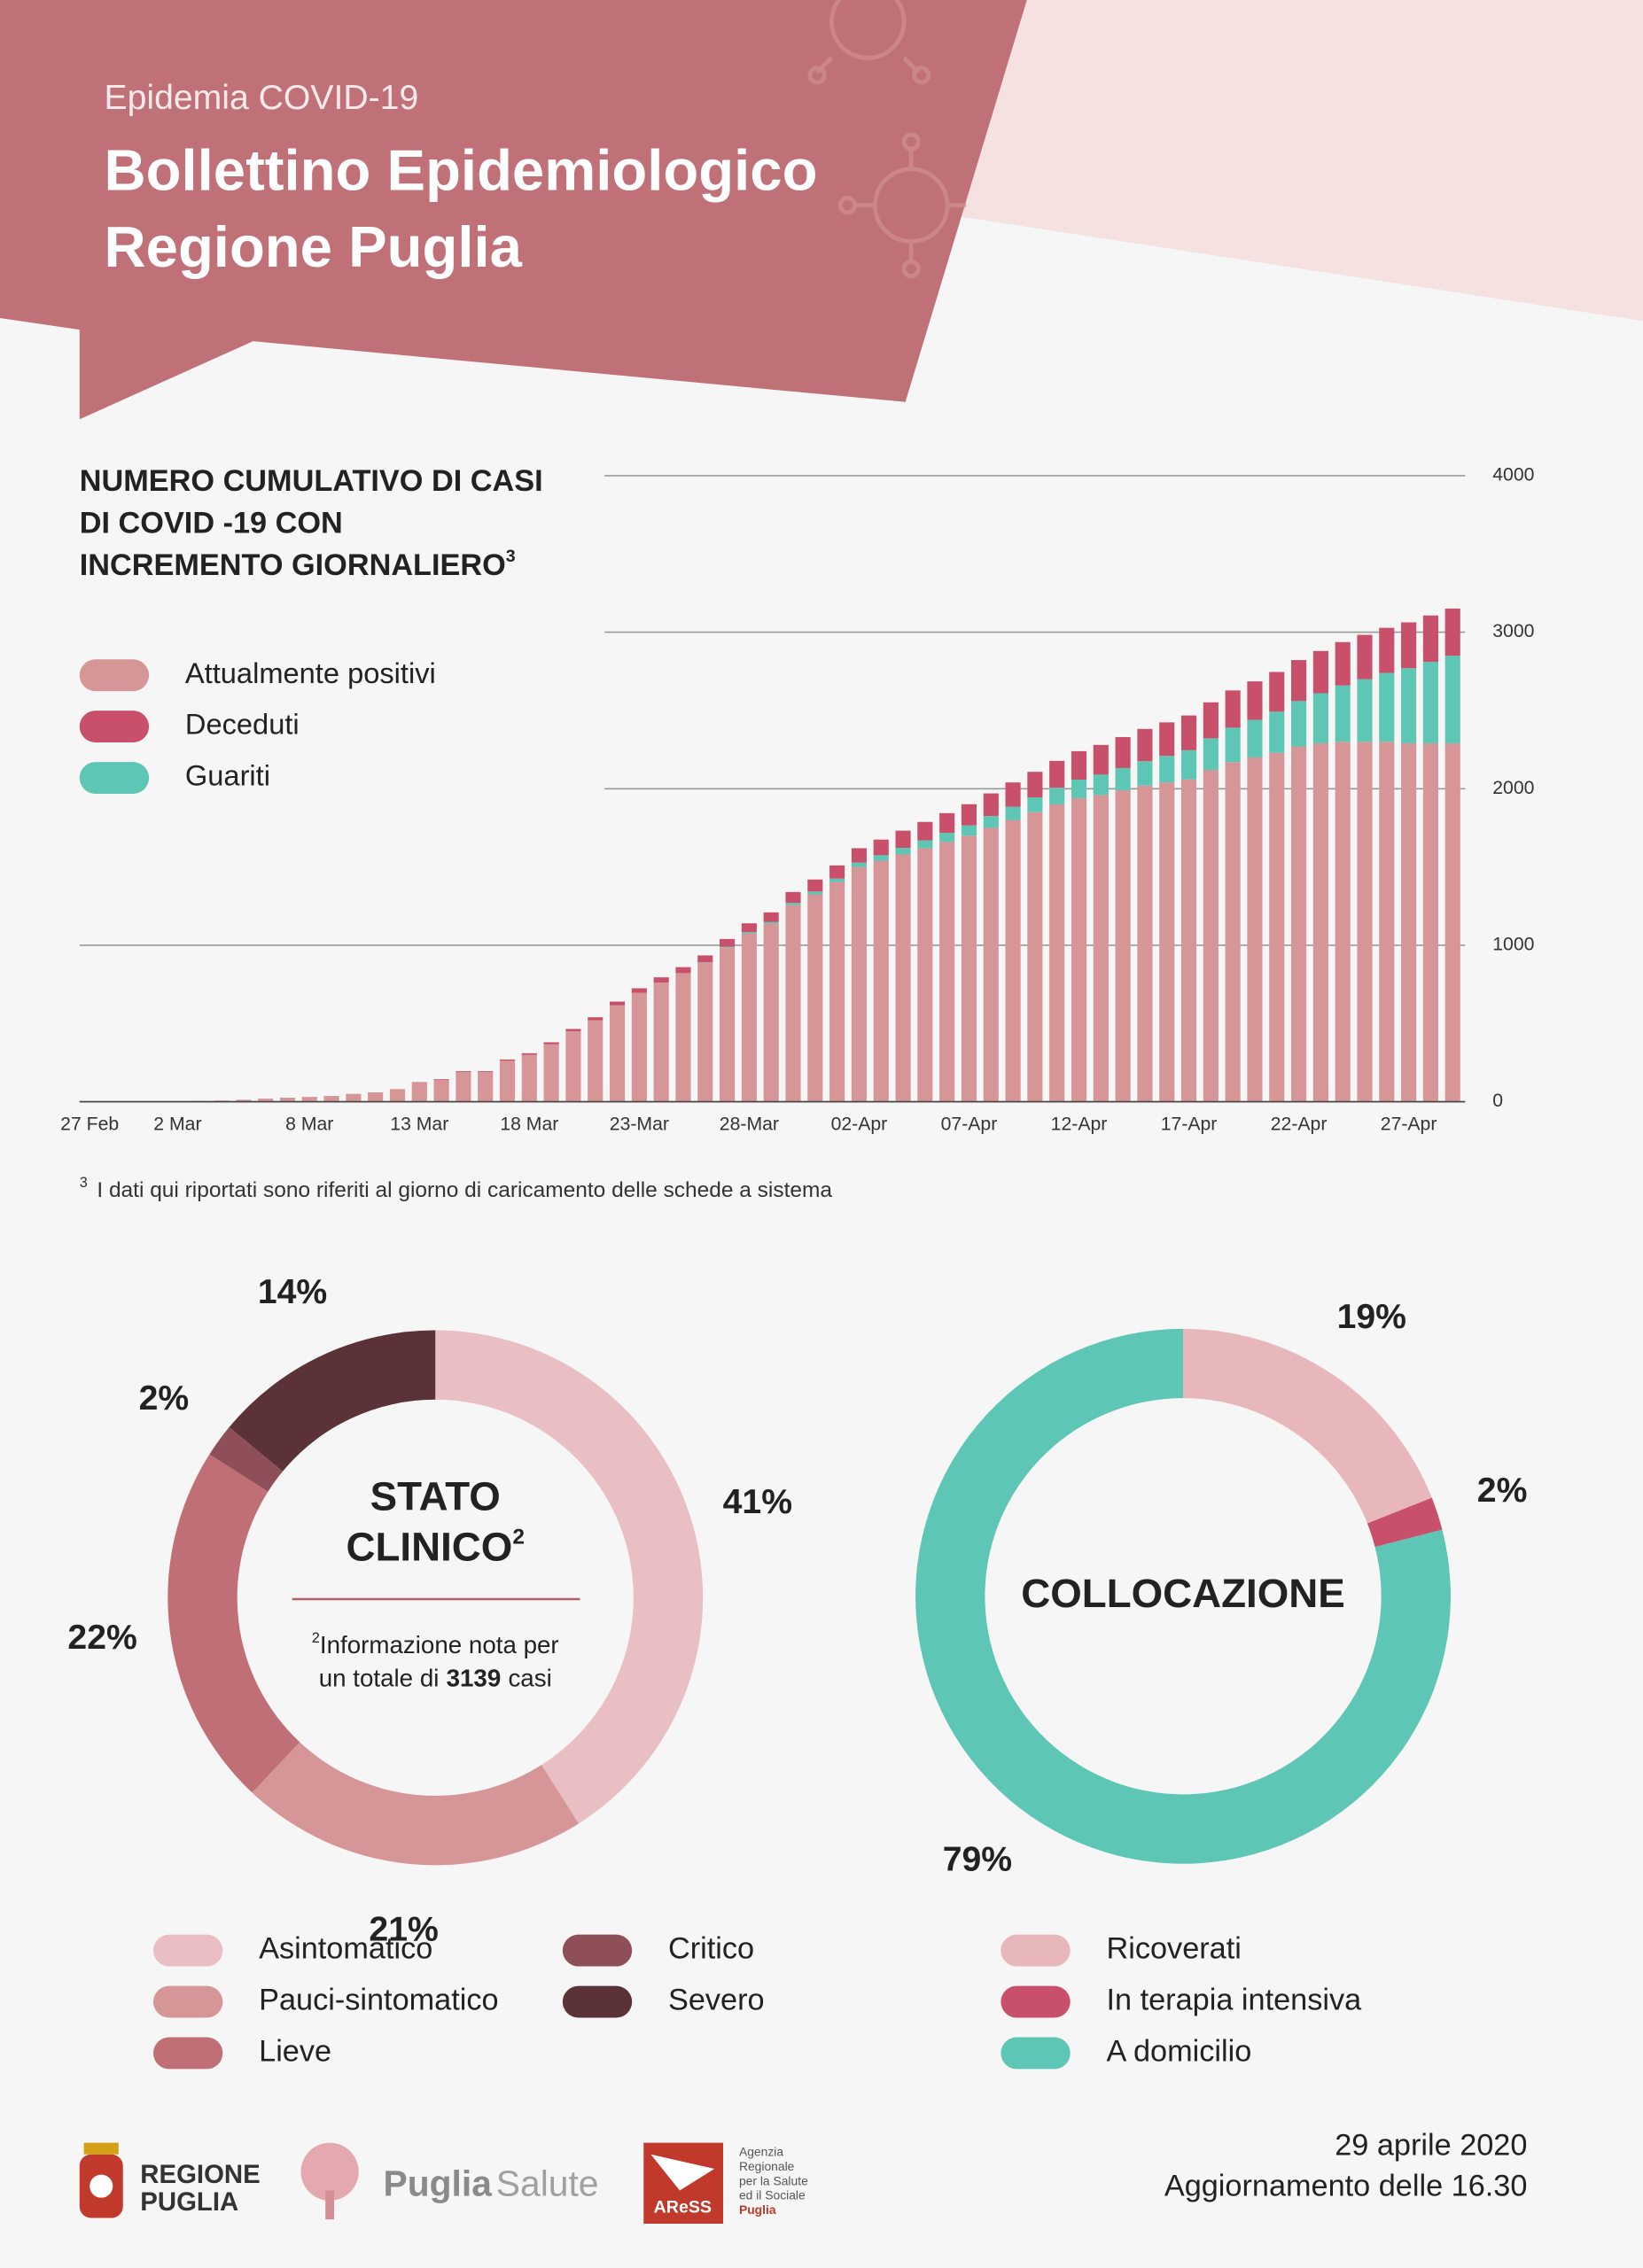 The image size is (1643, 2268). Describe the element at coordinates (1182, 1593) in the screenshot. I see `donut-center-title: COLLOCAZIONE` at that location.